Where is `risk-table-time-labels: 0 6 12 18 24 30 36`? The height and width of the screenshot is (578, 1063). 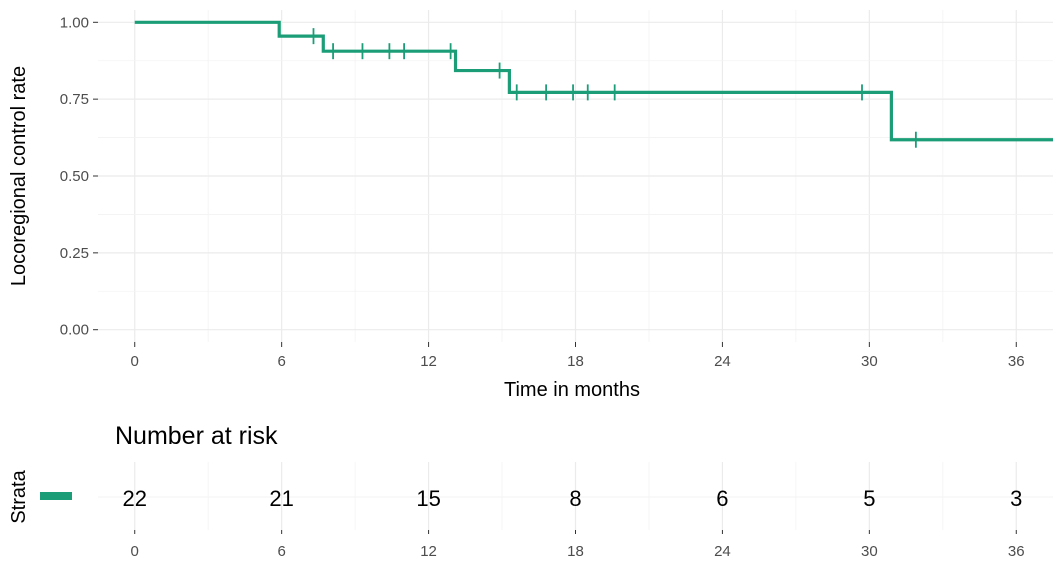
risk-table-time-labels: 0 6 12 18 24 30 36 is located at coordinates (578, 545).